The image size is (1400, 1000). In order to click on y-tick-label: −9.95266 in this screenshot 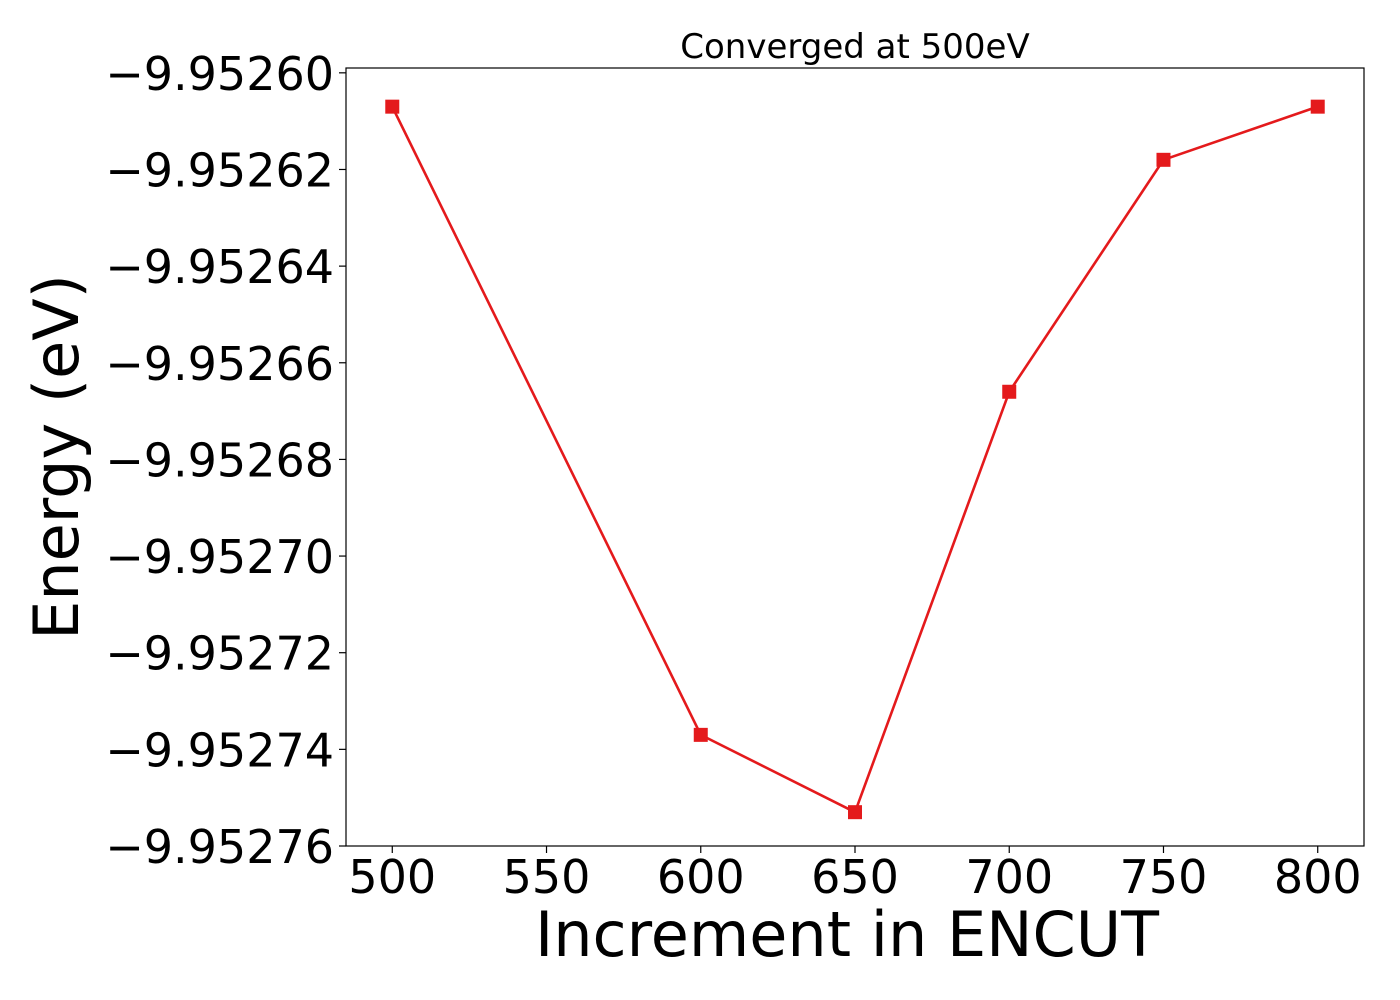, I will do `click(219, 364)`.